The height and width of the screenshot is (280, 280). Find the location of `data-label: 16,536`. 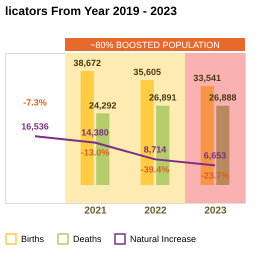

data-label: 16,536 is located at coordinates (35, 126).